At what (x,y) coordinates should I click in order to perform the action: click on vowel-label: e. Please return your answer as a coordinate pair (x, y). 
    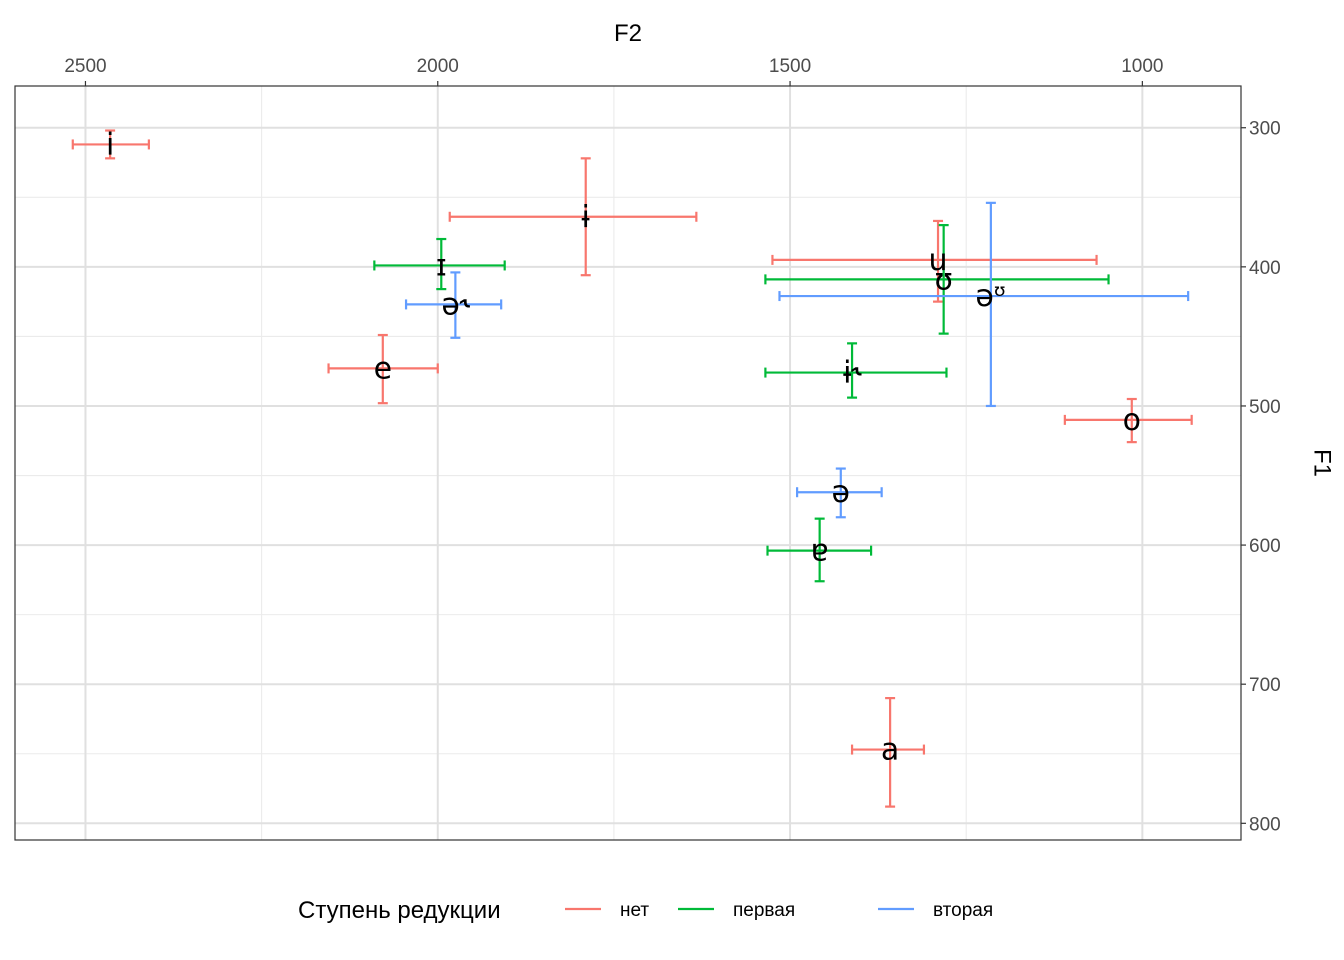
    Looking at the image, I should click on (383, 368).